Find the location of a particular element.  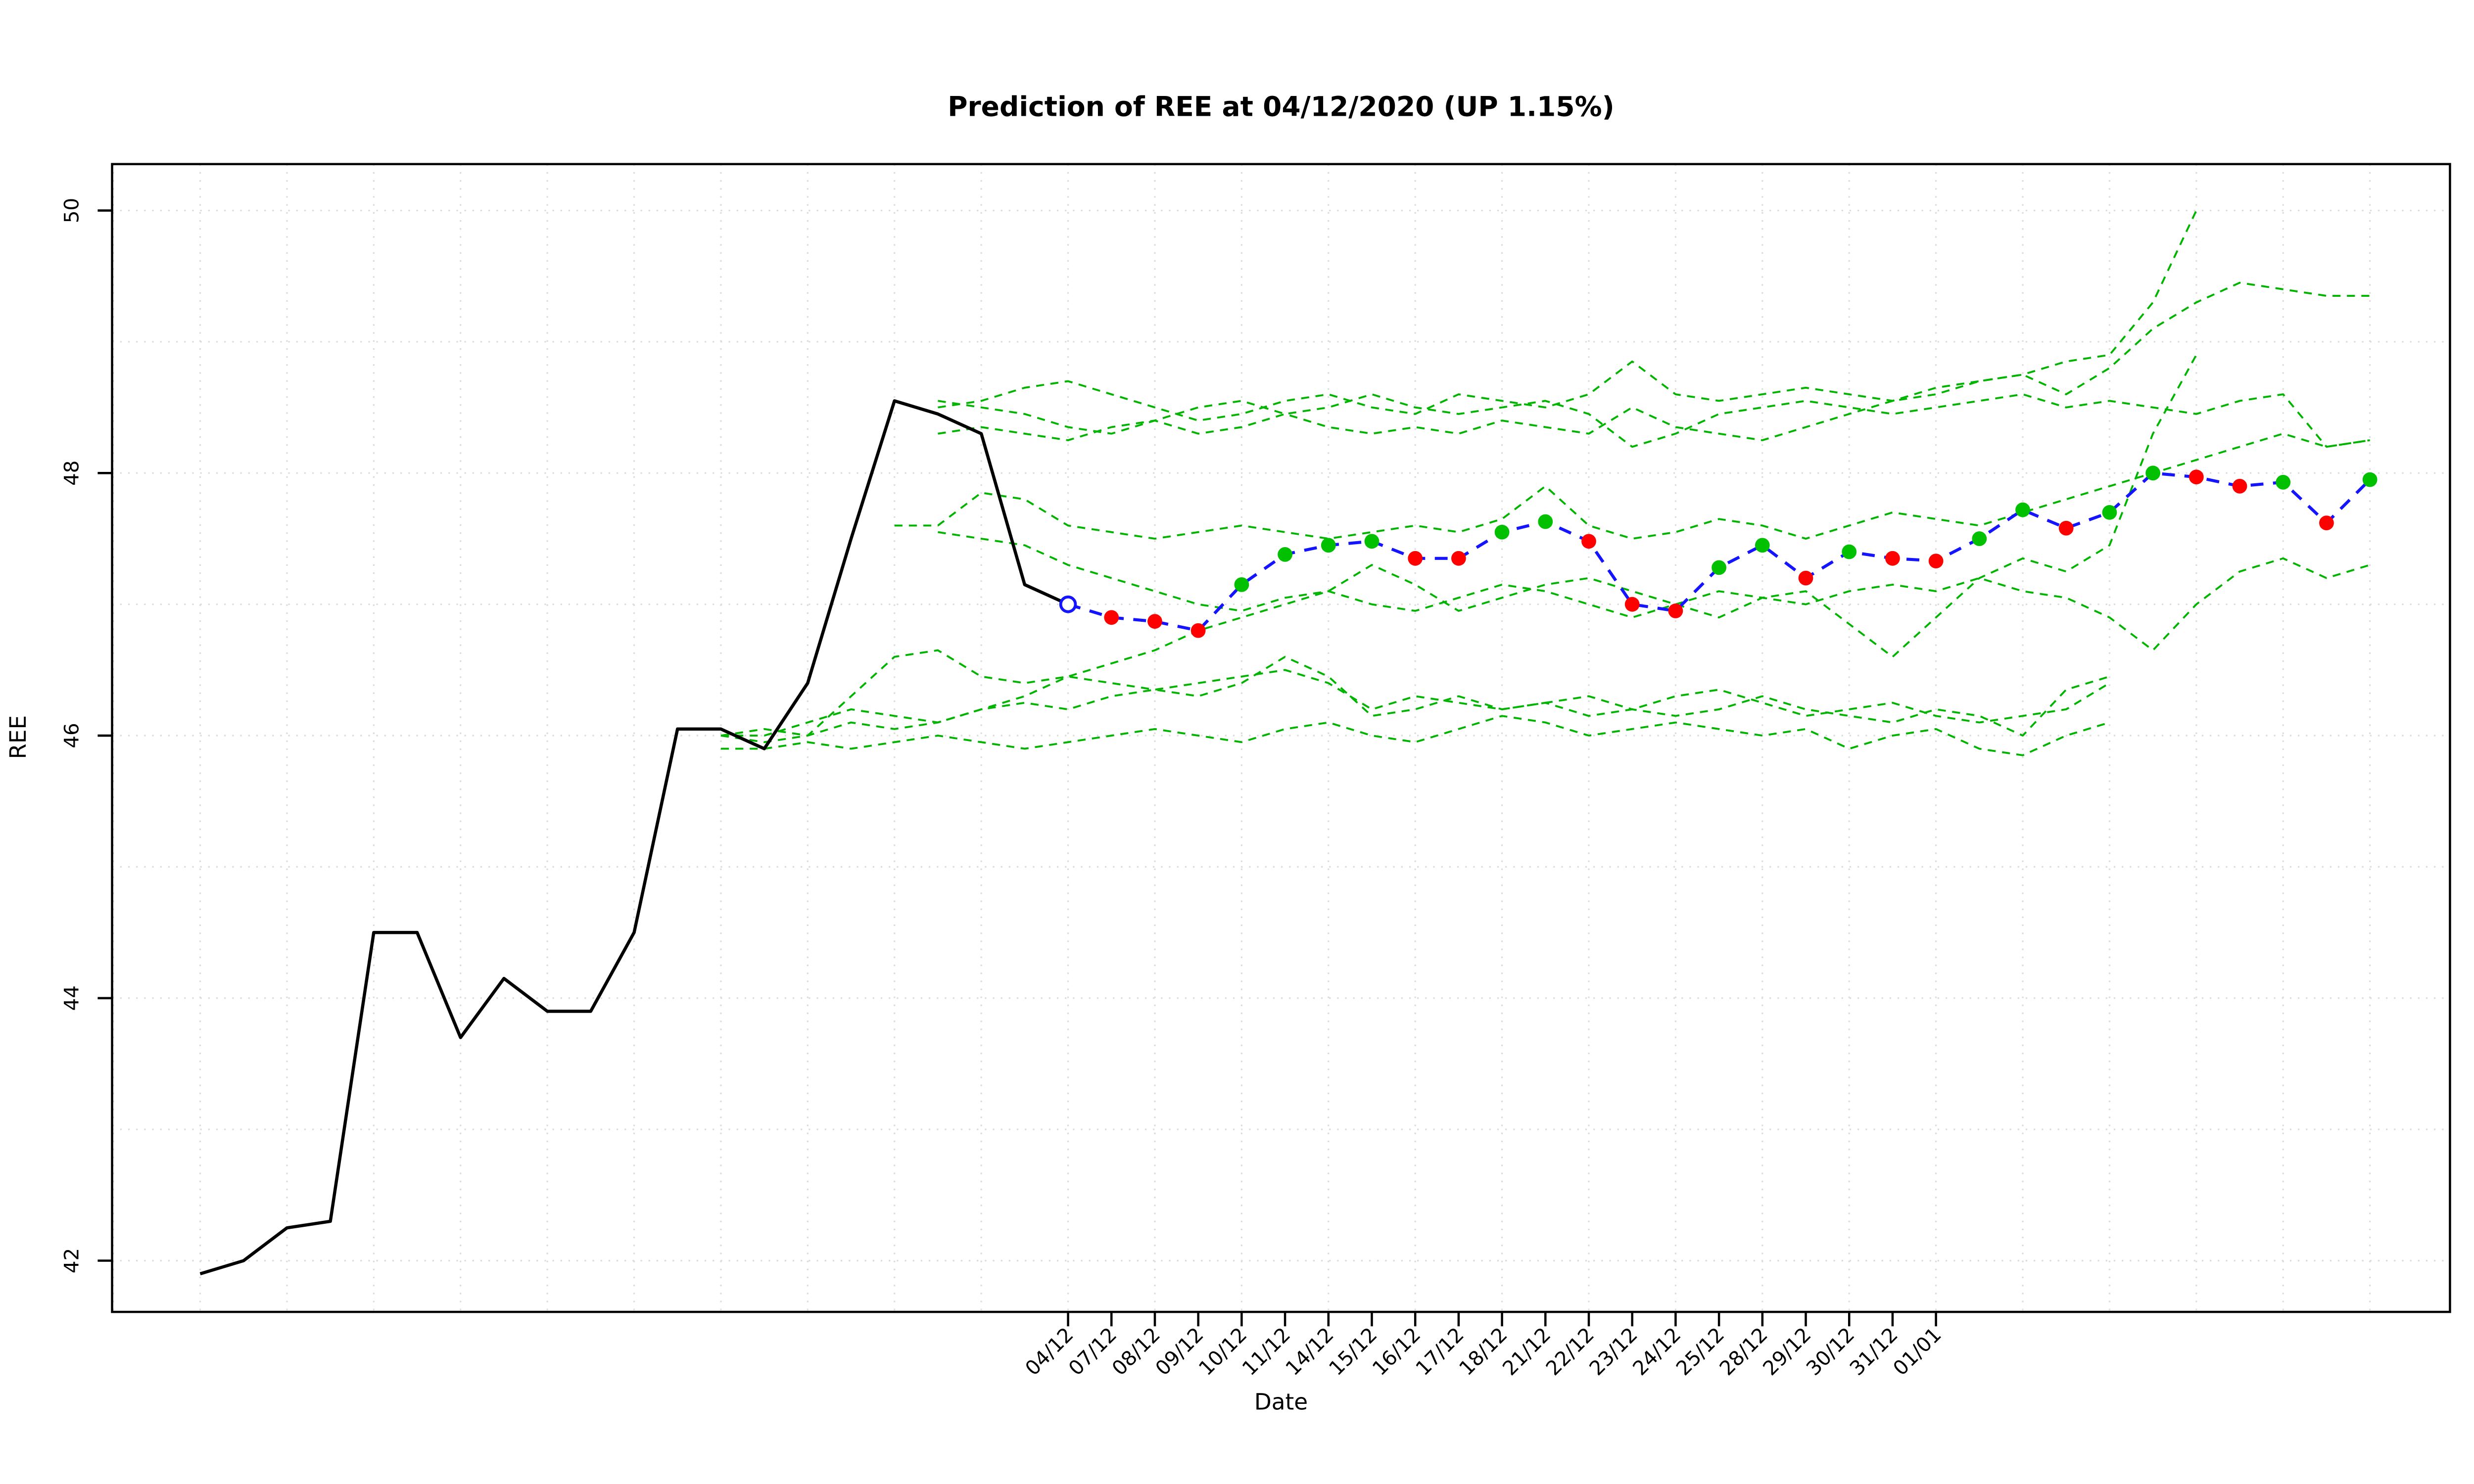

x-tick-label: 30/12 is located at coordinates (1831, 1351).